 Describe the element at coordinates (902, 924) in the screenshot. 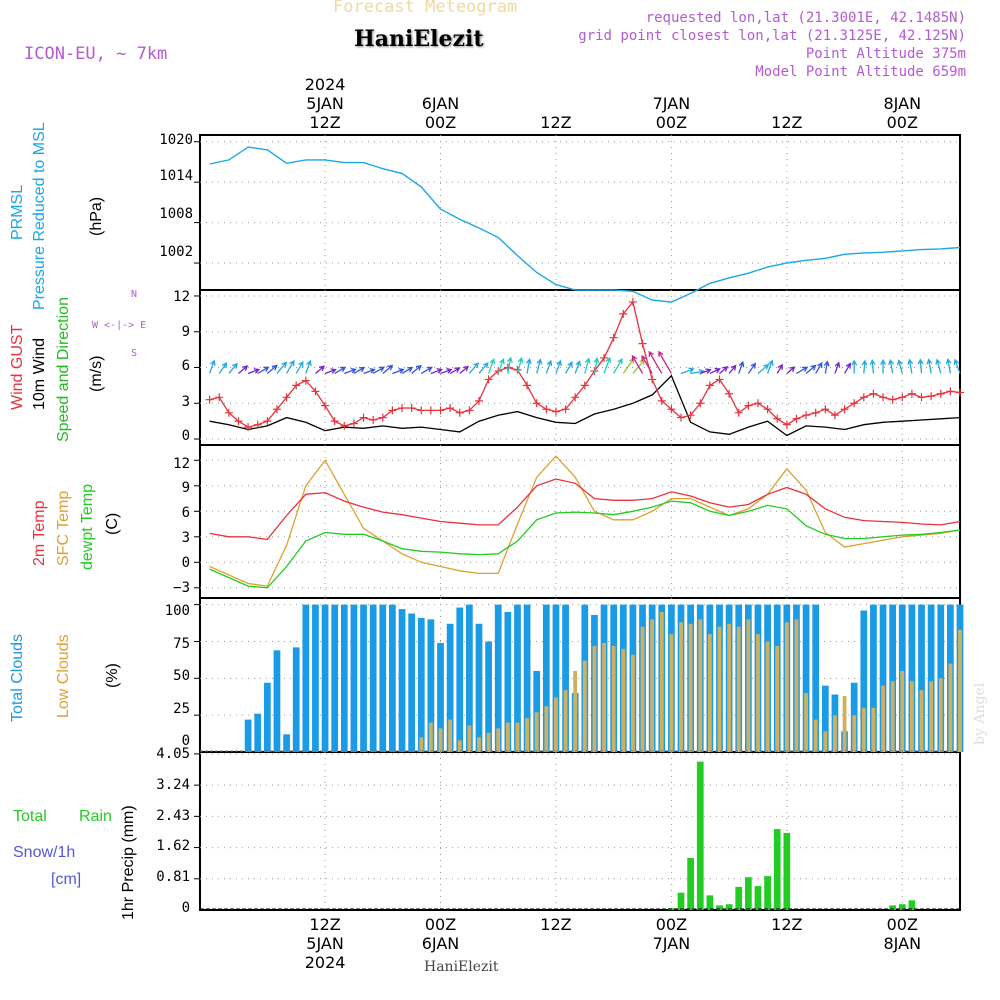

I see `bottom-time-label-5-0: 00Z` at that location.